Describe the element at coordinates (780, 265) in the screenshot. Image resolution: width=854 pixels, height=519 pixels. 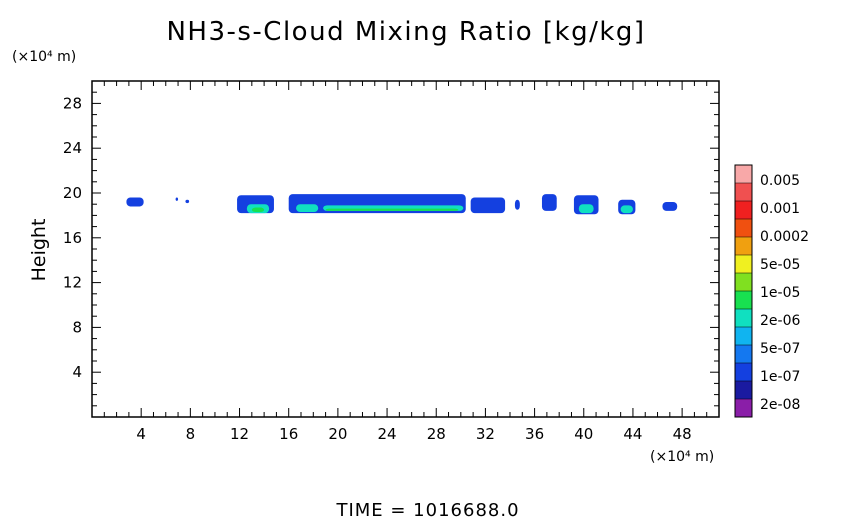
I see `colorbar-label: 5e-05` at that location.